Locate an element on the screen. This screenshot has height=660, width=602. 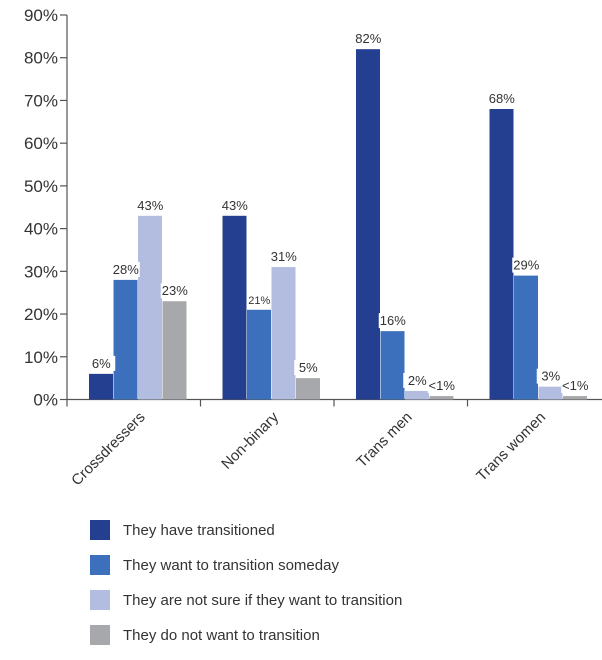
data-label: 5% is located at coordinates (308, 367).